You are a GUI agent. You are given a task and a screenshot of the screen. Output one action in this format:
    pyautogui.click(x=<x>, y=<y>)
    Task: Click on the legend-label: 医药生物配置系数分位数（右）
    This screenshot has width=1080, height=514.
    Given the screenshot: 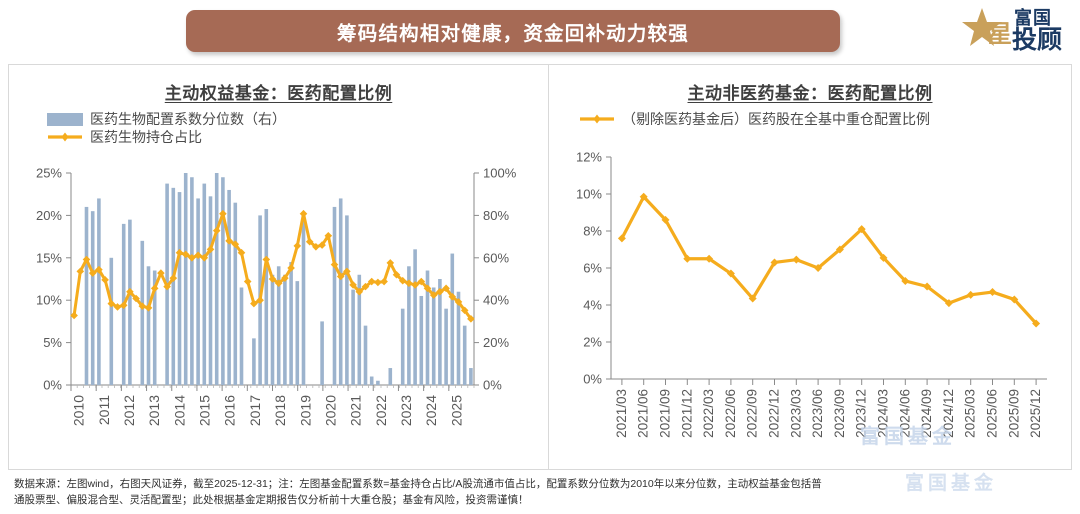 What is the action you would take?
    pyautogui.click(x=188, y=119)
    